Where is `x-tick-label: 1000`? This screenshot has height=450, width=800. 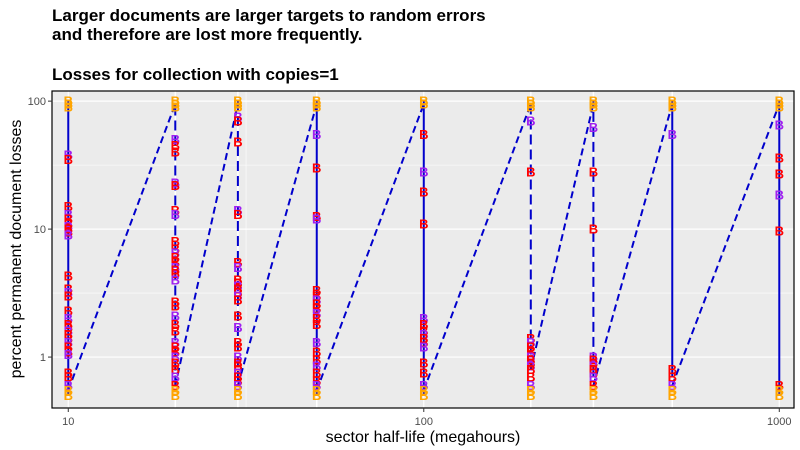
x-tick-label: 1000 is located at coordinates (779, 422).